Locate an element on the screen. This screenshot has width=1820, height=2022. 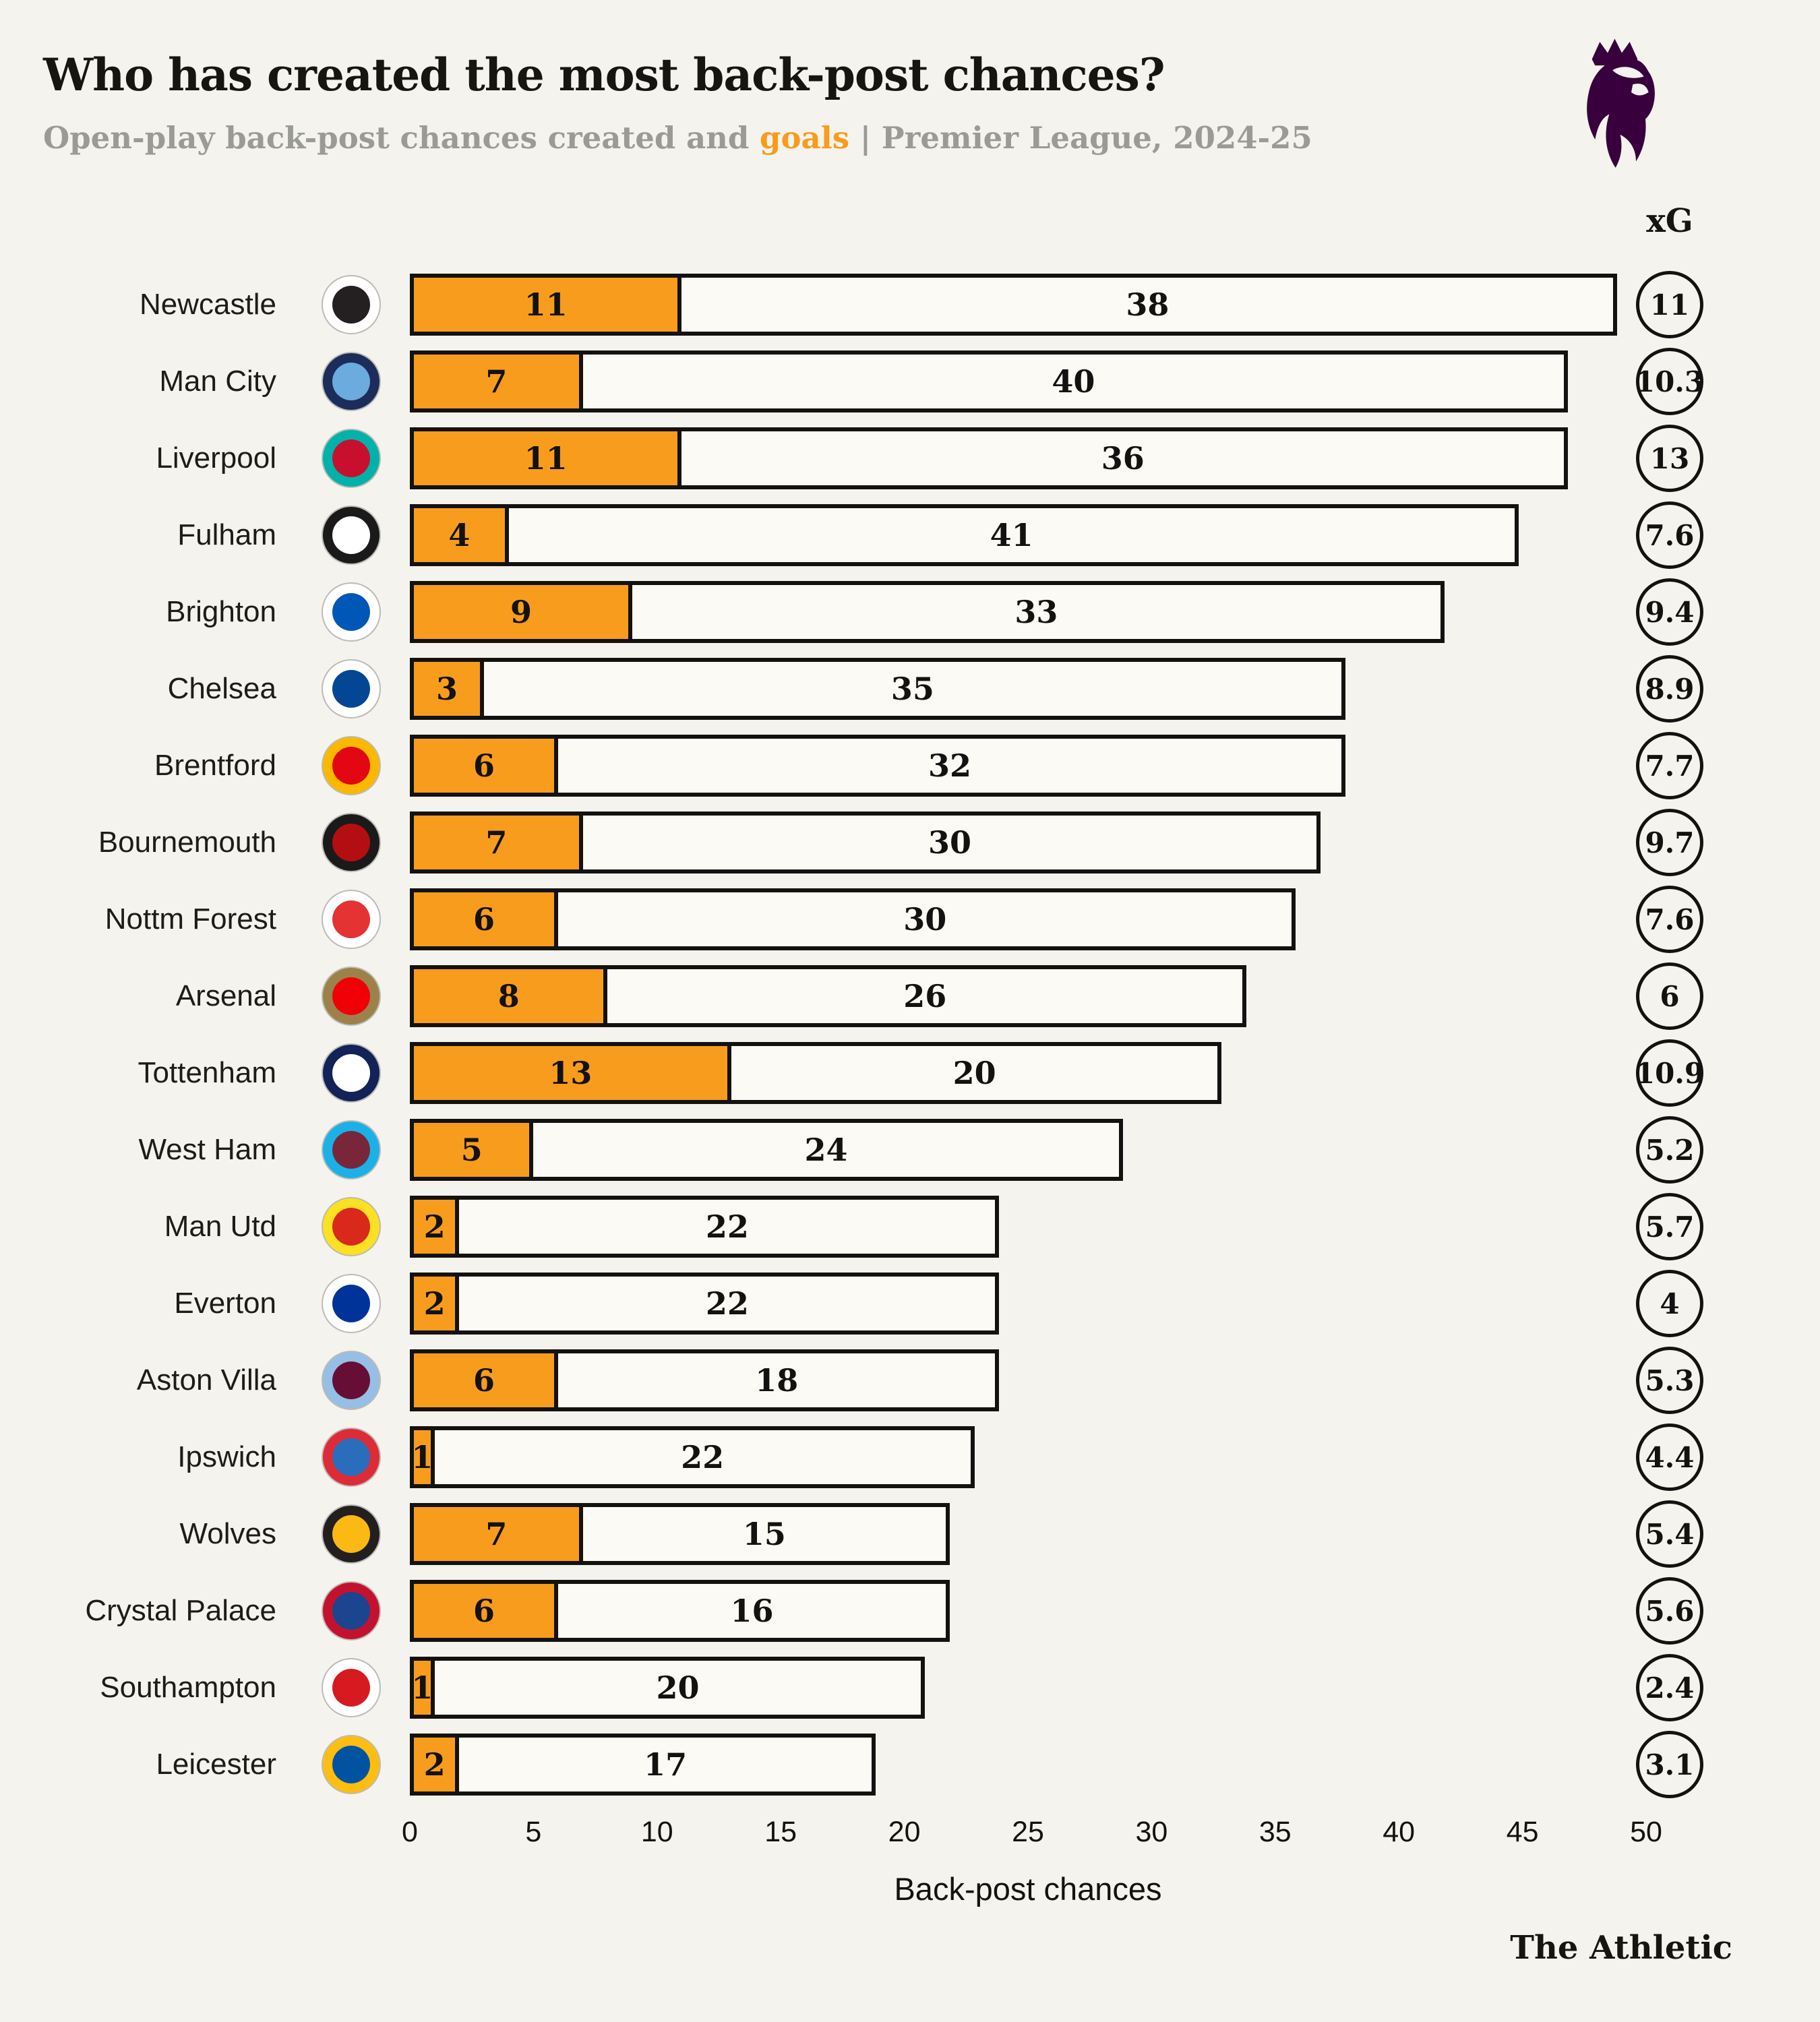
x-axis-tick-50: 50 is located at coordinates (1646, 1832).